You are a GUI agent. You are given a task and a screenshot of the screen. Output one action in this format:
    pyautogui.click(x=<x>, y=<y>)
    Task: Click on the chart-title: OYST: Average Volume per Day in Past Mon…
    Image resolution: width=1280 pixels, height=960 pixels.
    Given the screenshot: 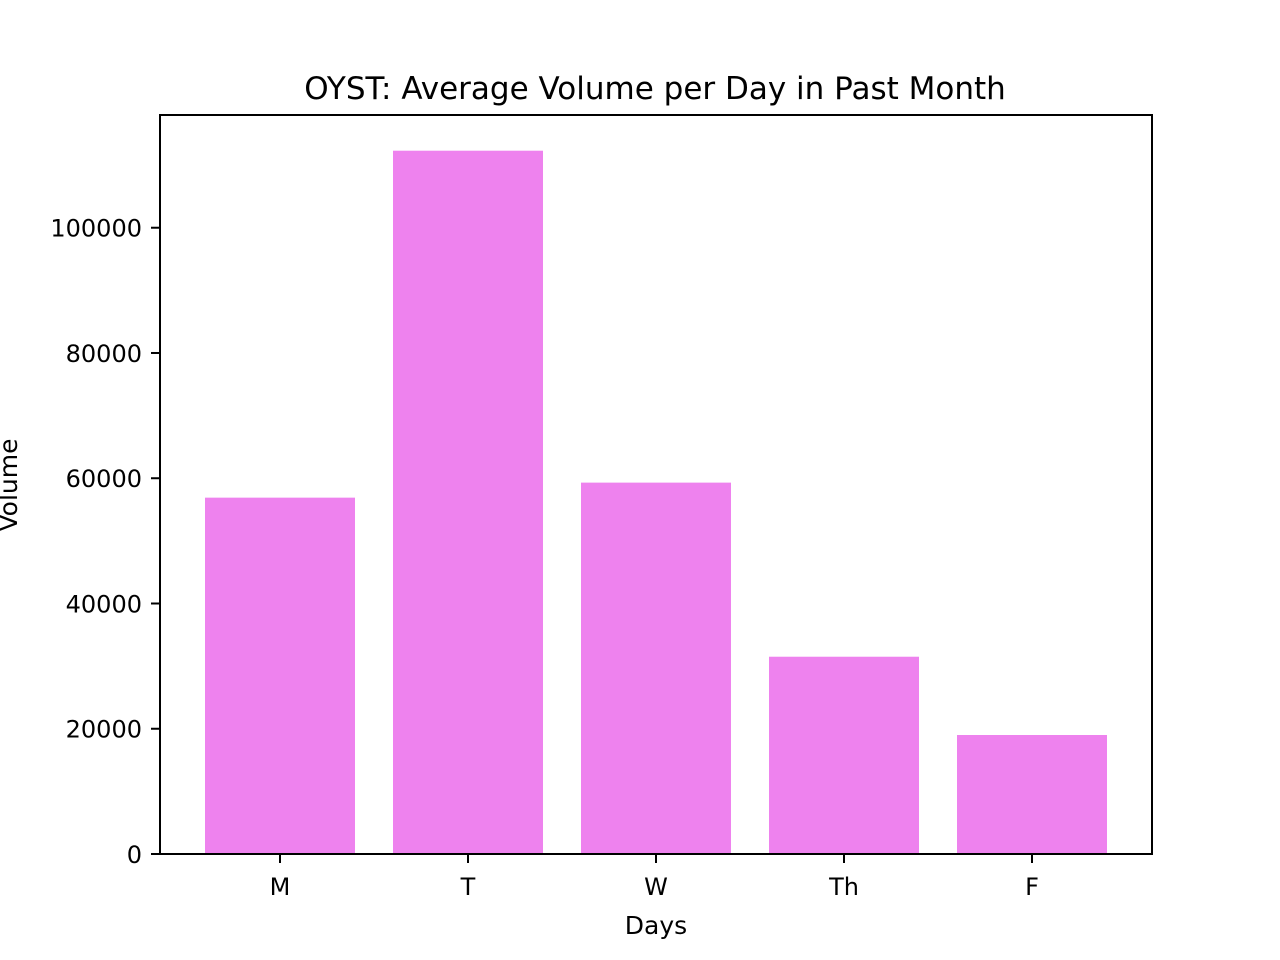 What is the action you would take?
    pyautogui.click(x=655, y=89)
    